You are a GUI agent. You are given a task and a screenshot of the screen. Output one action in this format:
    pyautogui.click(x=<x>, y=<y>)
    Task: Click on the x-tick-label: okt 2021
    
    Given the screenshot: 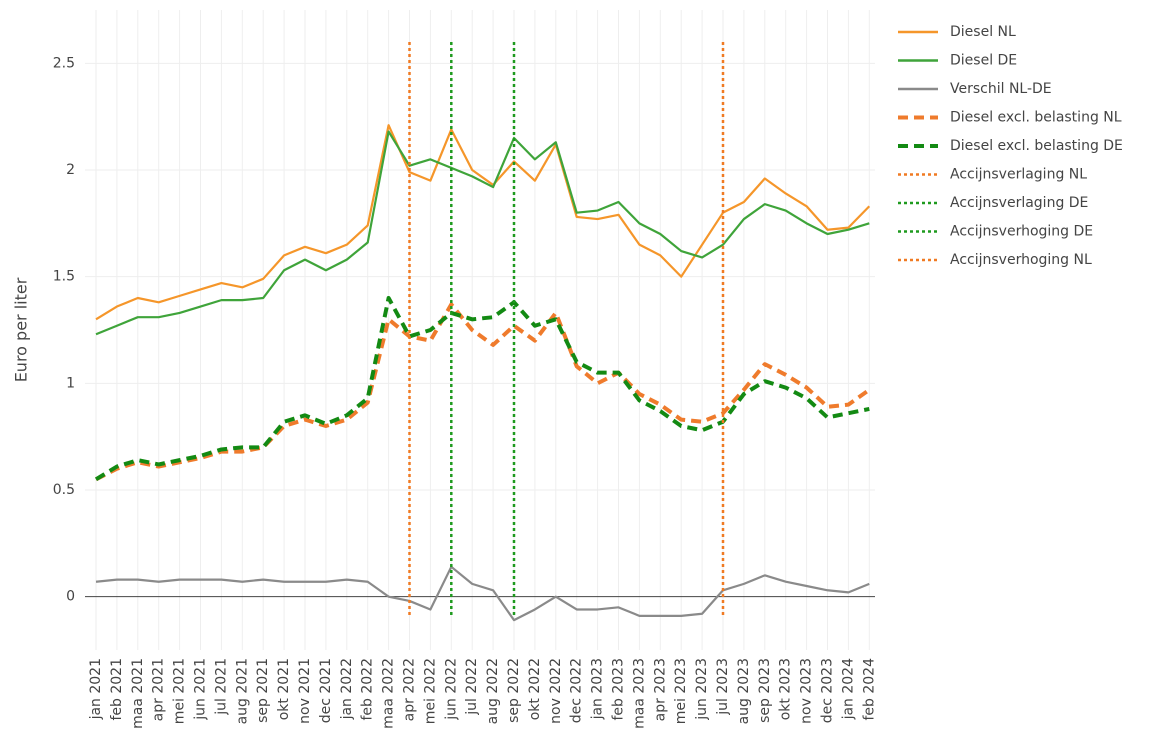 What is the action you would take?
    pyautogui.click(x=284, y=689)
    